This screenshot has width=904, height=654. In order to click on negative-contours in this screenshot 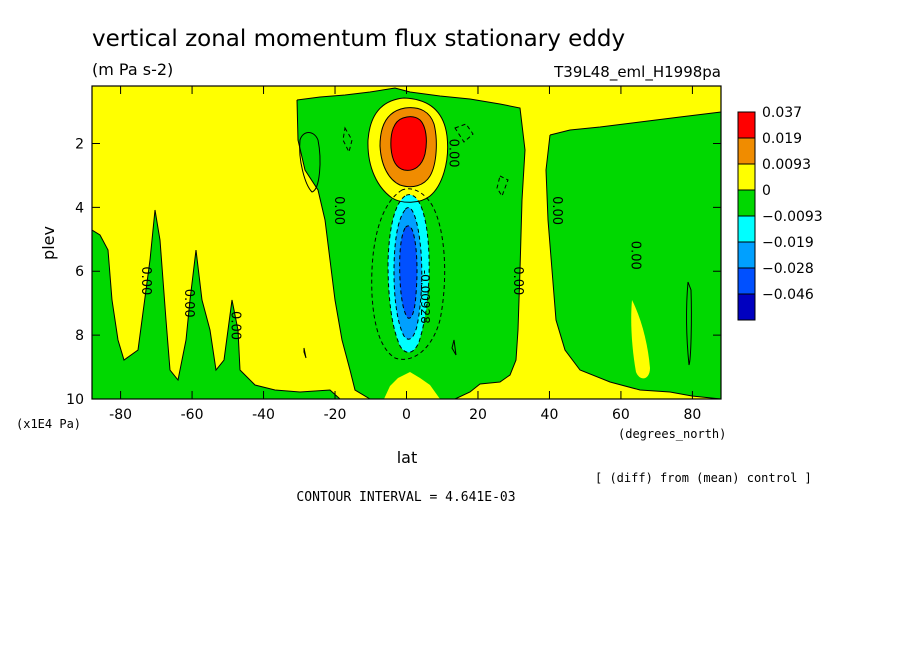, I will do `click(425, 241)`.